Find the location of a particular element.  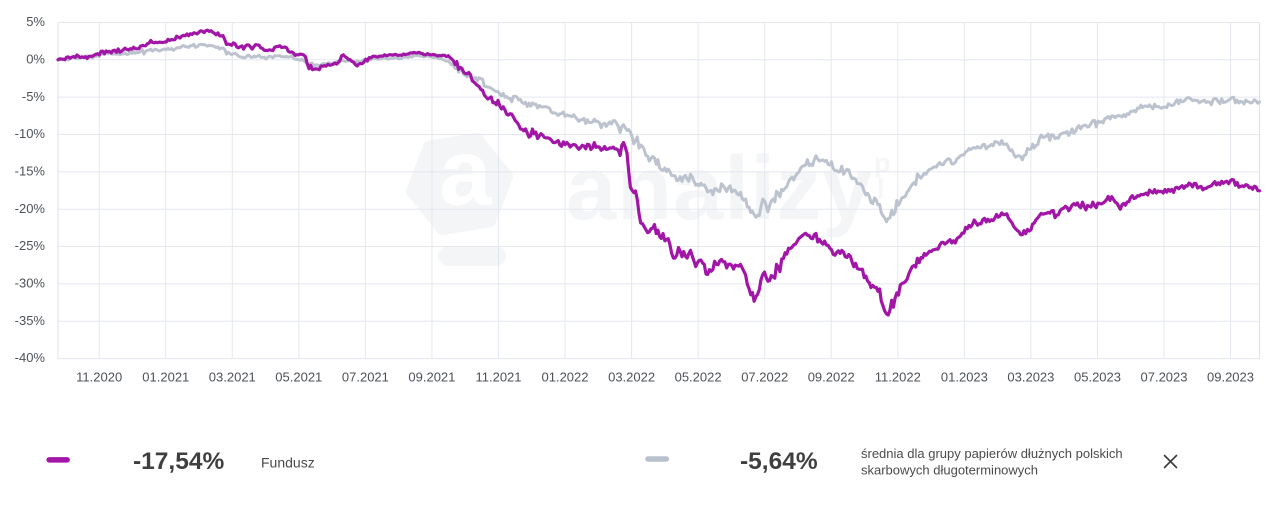

svg-text: -20% is located at coordinates (30, 208).